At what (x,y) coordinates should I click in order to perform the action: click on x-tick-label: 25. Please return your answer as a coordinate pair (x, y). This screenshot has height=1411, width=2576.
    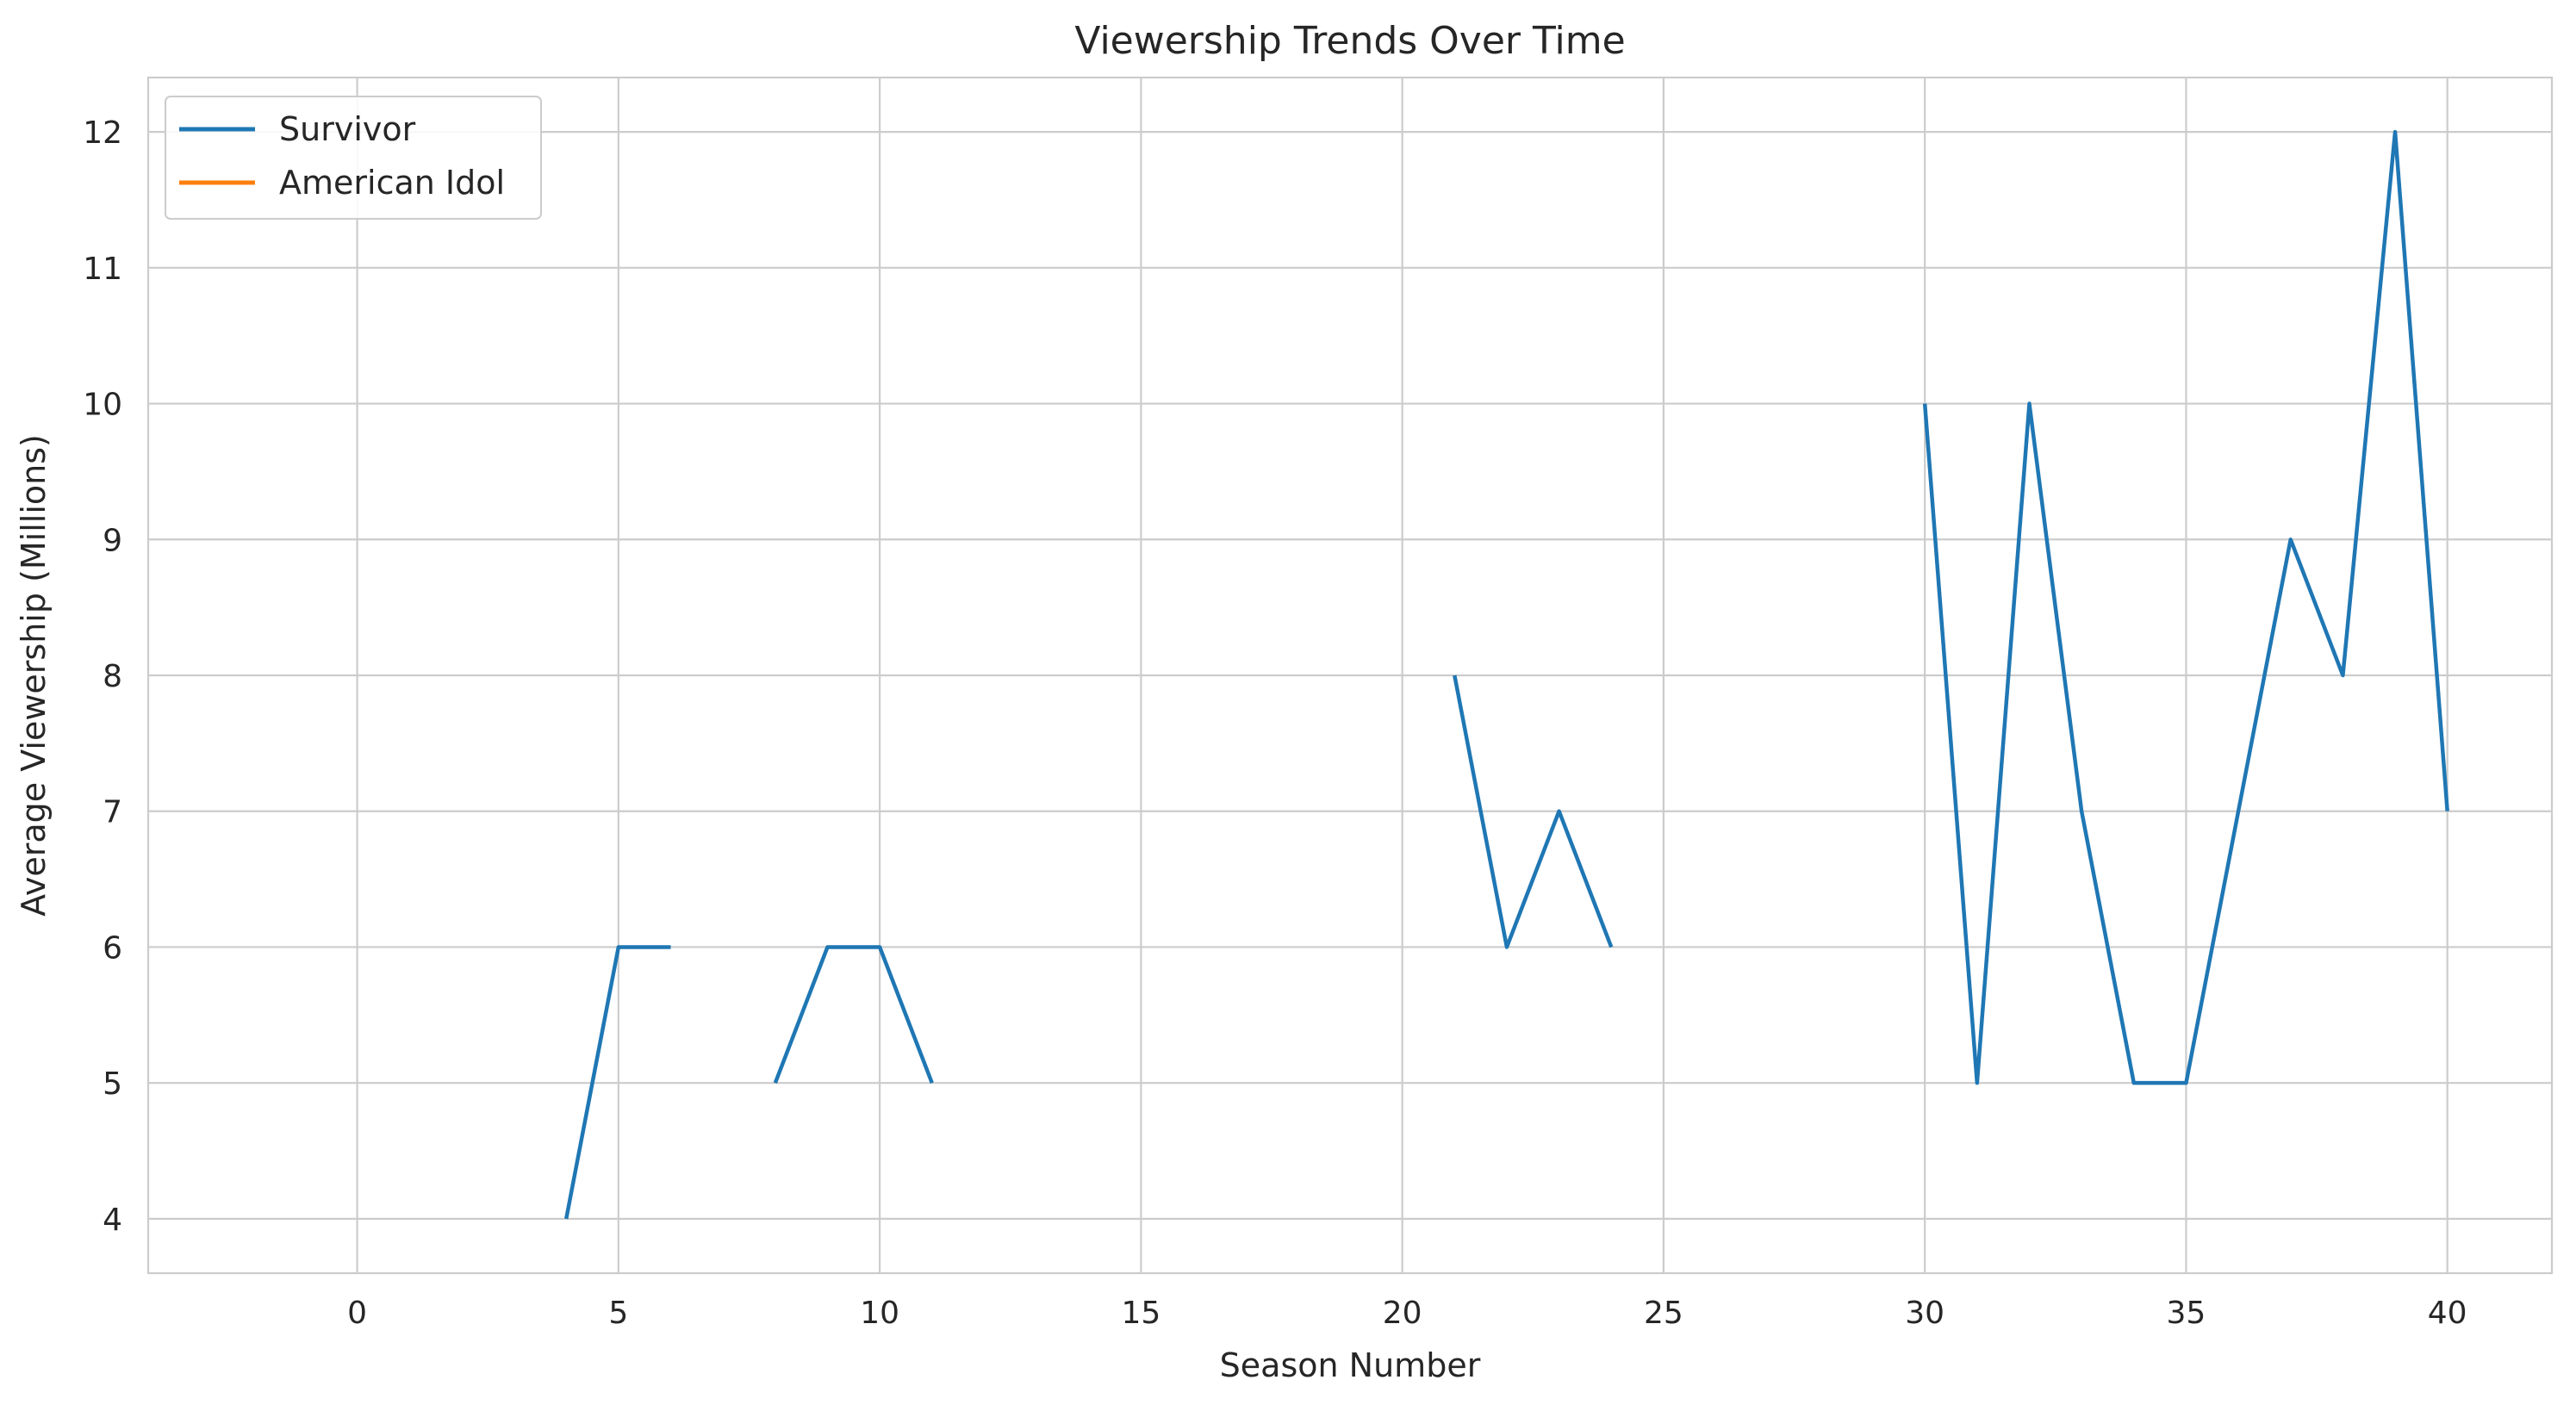
    Looking at the image, I should click on (1664, 1313).